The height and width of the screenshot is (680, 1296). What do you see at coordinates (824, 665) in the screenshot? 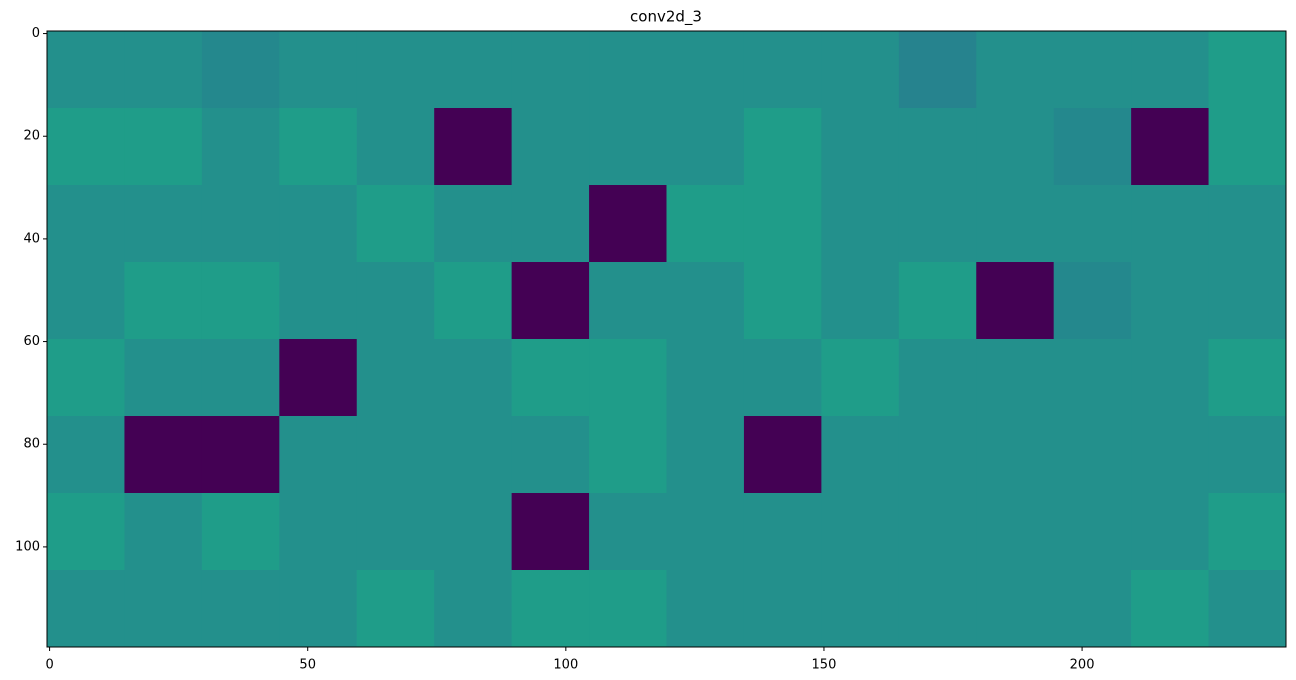
I see `x-tick-label: 150` at bounding box center [824, 665].